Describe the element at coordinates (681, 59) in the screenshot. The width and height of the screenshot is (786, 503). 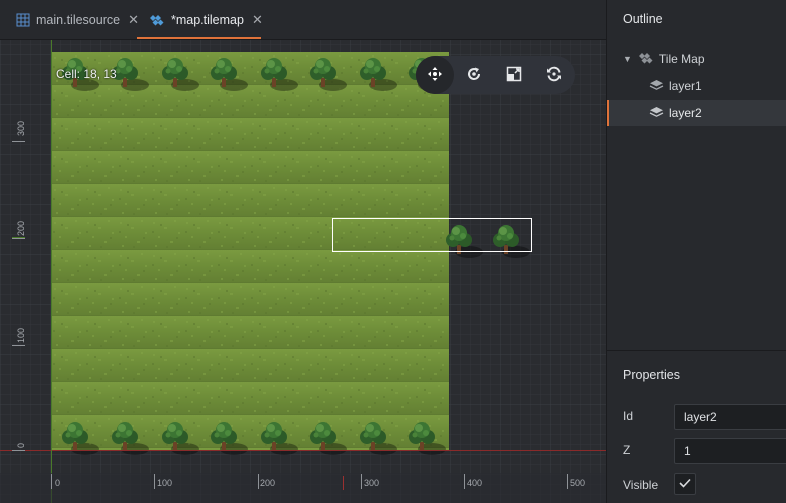
I see `outline-item-label: Tile Map` at that location.